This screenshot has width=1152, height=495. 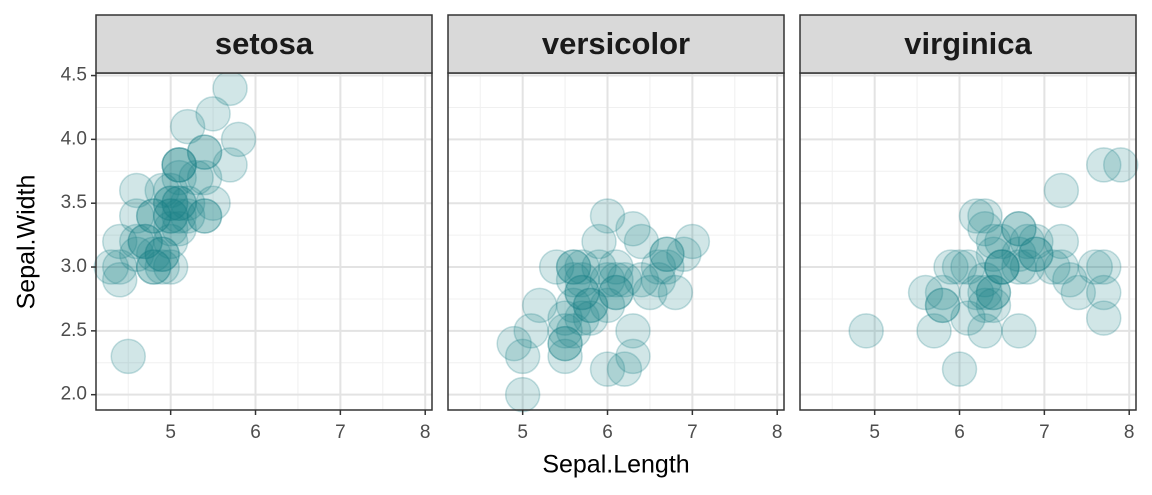 What do you see at coordinates (74, 202) in the screenshot?
I see `y-tick-label: 3.5` at bounding box center [74, 202].